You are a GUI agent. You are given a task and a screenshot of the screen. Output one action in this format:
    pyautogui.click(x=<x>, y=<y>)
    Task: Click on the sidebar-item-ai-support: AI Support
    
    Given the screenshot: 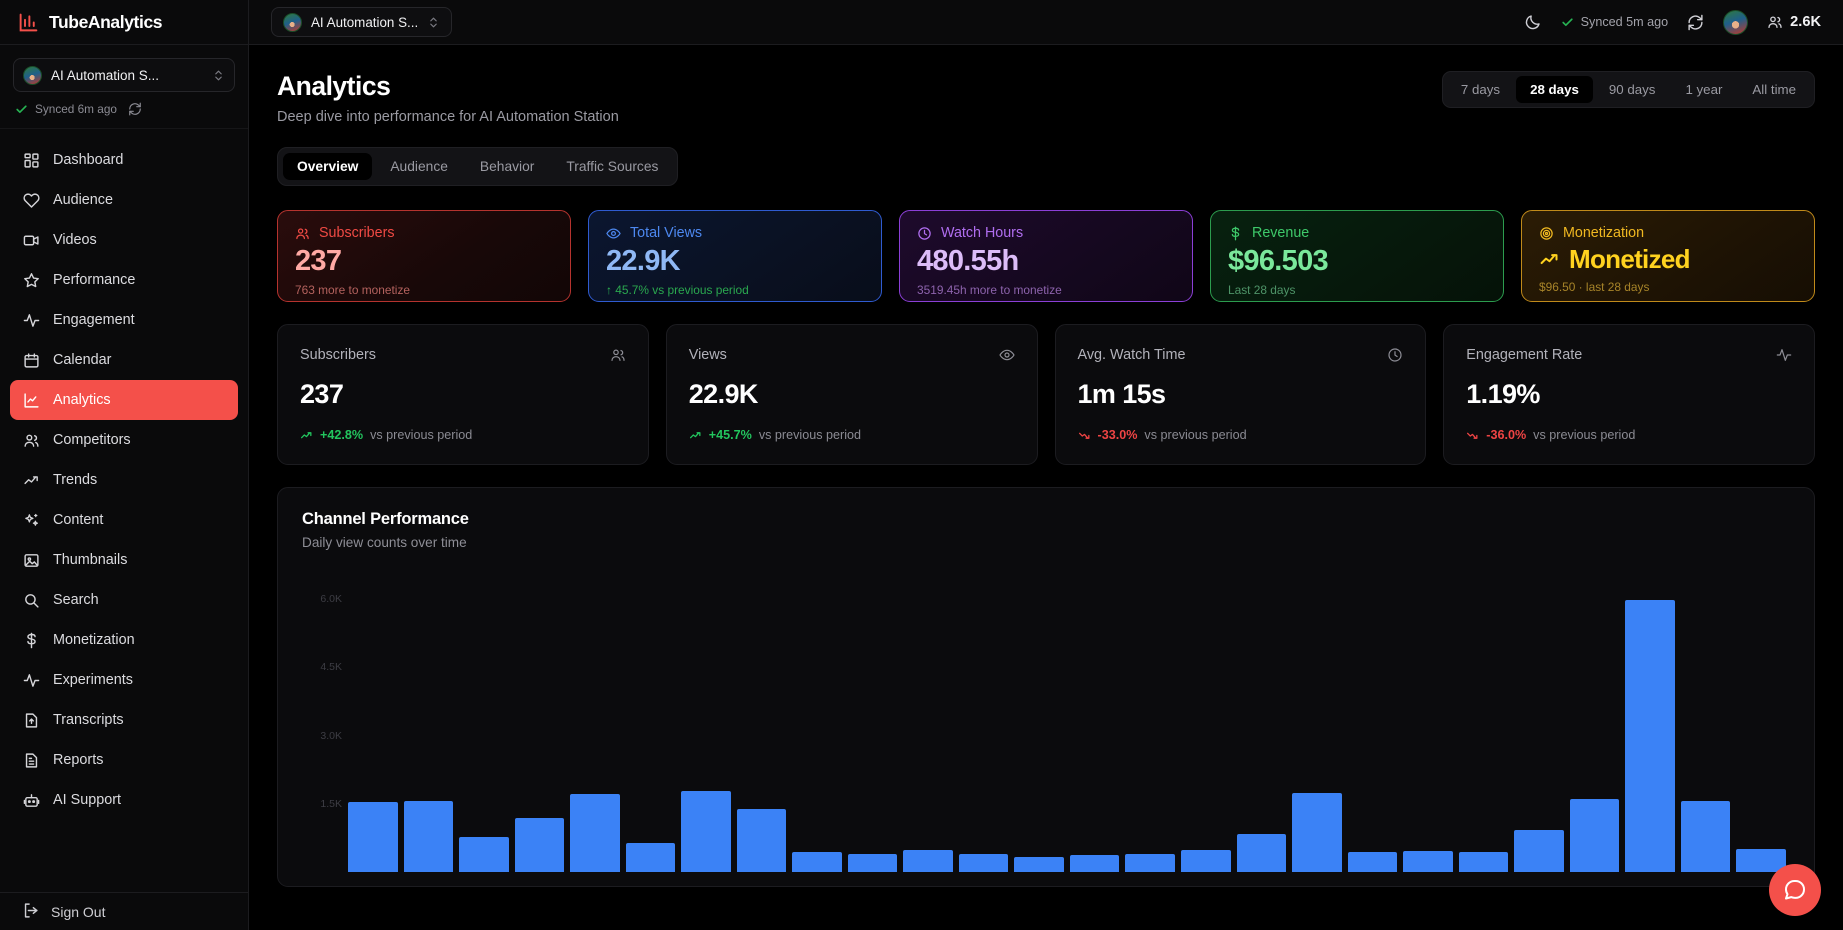 What is the action you would take?
    pyautogui.click(x=124, y=800)
    